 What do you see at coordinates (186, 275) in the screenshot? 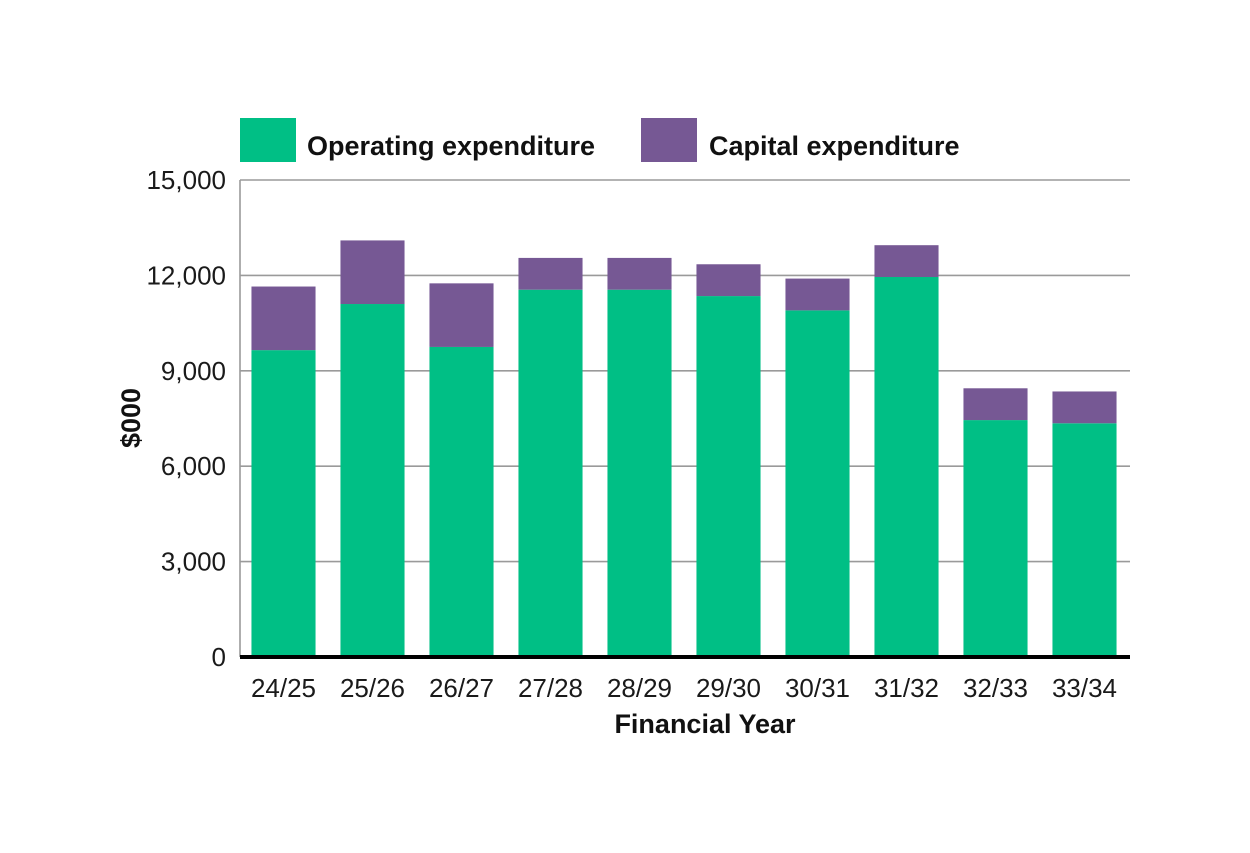
I see `y-tick-label: 12,000` at bounding box center [186, 275].